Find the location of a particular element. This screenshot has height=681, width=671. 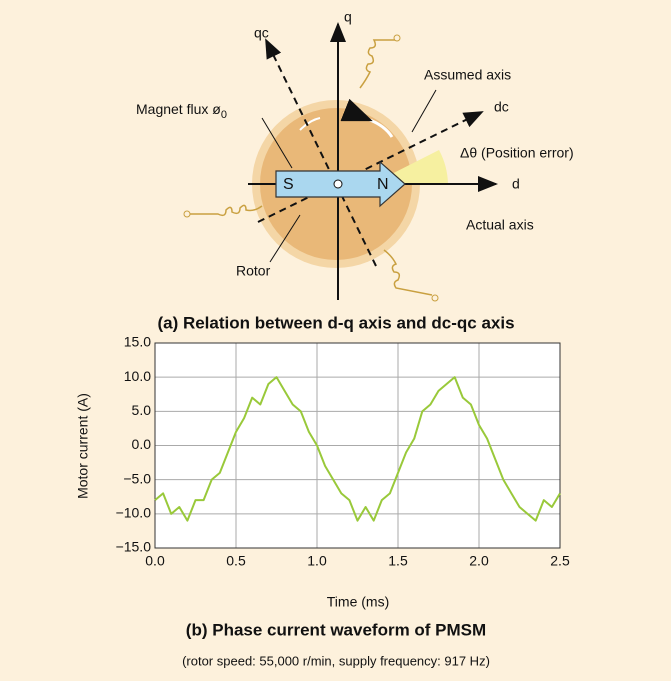

label: Rotor is located at coordinates (253, 271).